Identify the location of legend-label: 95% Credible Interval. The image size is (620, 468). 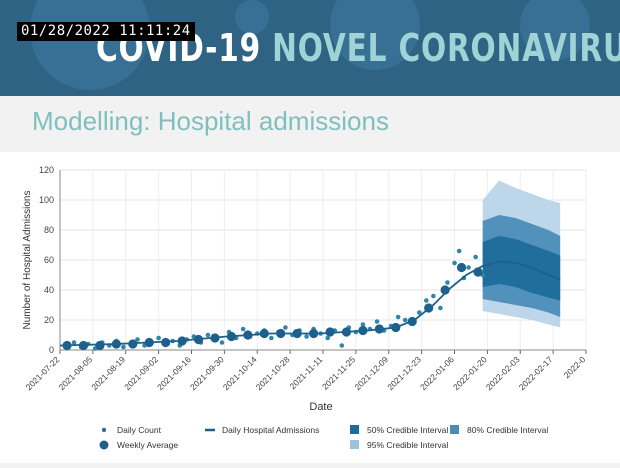
(407, 445).